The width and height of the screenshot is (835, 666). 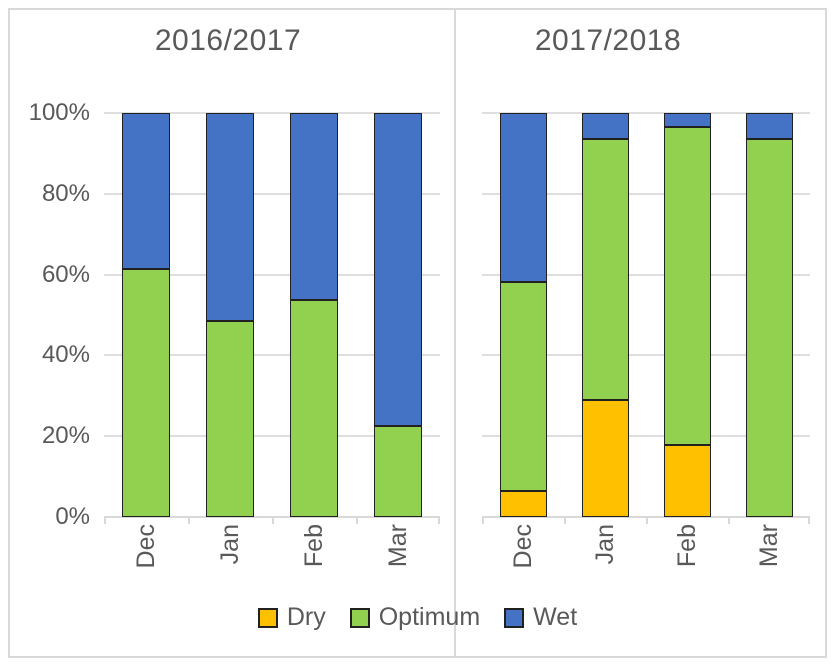 I want to click on bar-dec-2016-2017, so click(x=146, y=315).